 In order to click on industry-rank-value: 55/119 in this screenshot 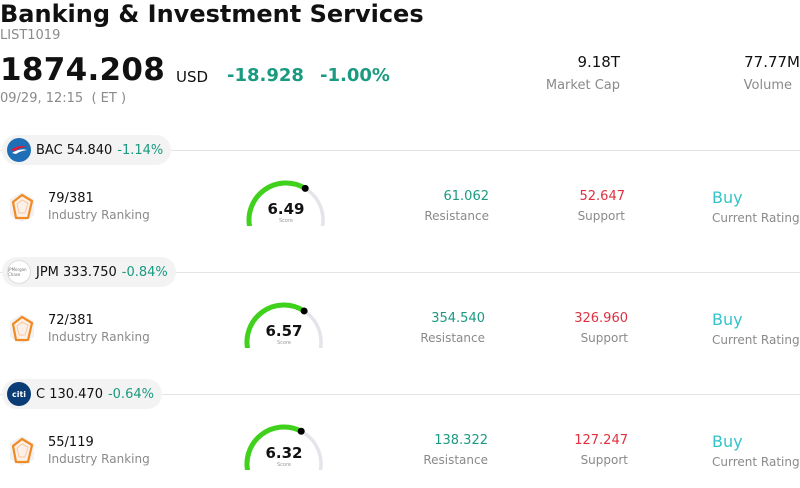, I will do `click(71, 442)`.